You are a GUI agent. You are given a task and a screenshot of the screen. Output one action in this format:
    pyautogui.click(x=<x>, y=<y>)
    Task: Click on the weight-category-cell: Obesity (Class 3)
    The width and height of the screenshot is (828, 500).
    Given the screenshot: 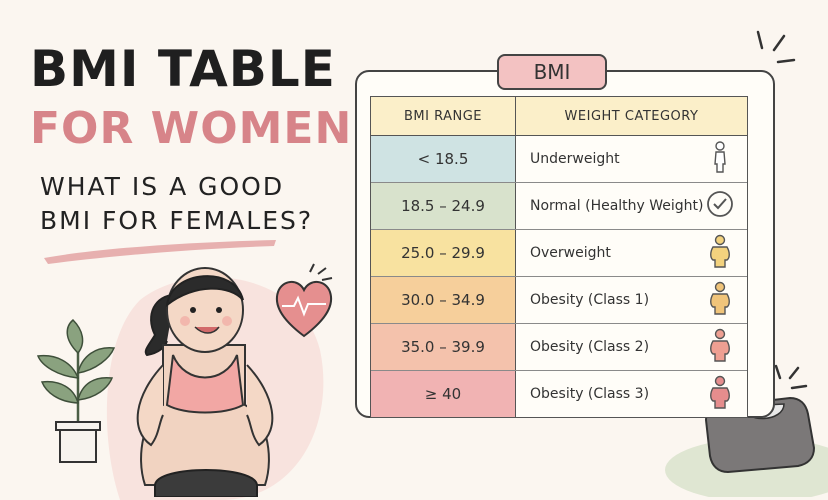 What is the action you would take?
    pyautogui.click(x=631, y=394)
    